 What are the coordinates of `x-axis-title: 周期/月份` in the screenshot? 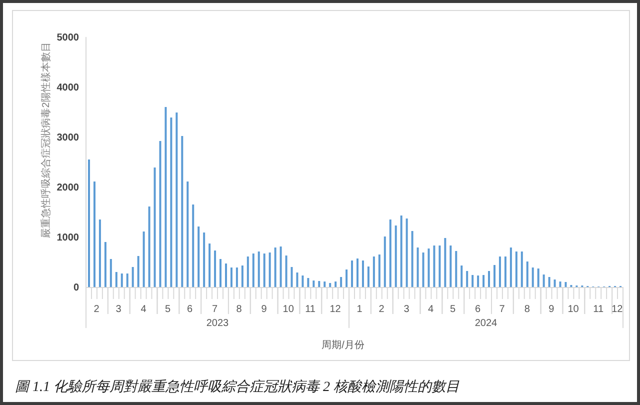 It's located at (343, 345).